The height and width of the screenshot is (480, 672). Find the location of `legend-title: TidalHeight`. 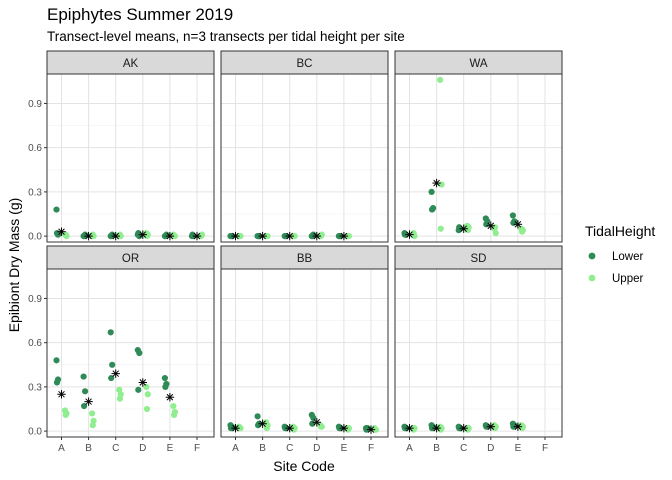

legend-title: TidalHeight is located at coordinates (620, 231).